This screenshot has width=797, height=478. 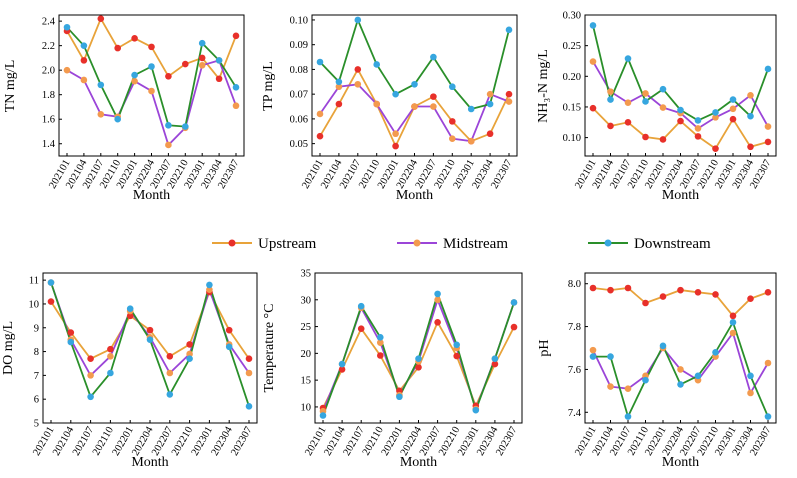 I want to click on y-axis-label: NH₃-N mg/L, so click(x=543, y=86).